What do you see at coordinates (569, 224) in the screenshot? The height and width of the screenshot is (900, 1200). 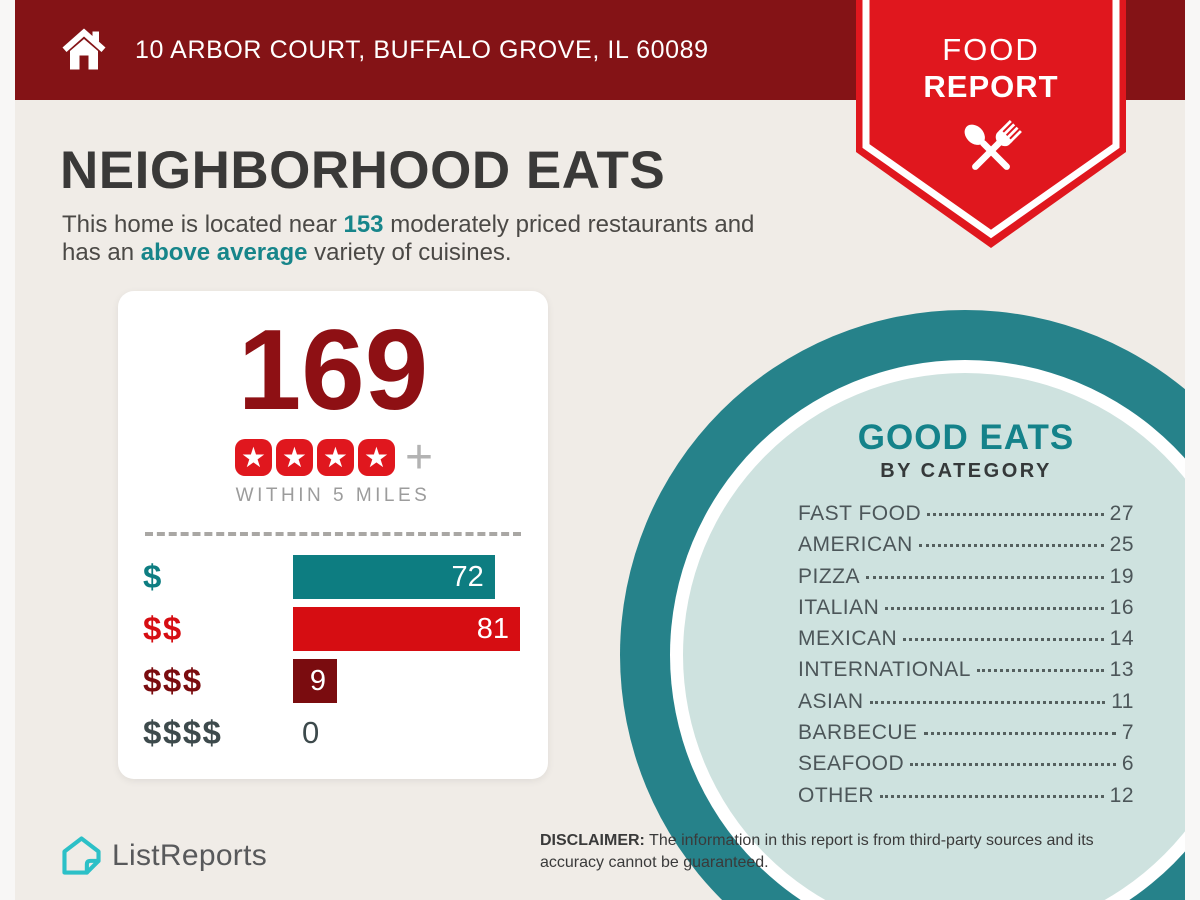 I see `subtitle-text: moderately priced restaurants and` at bounding box center [569, 224].